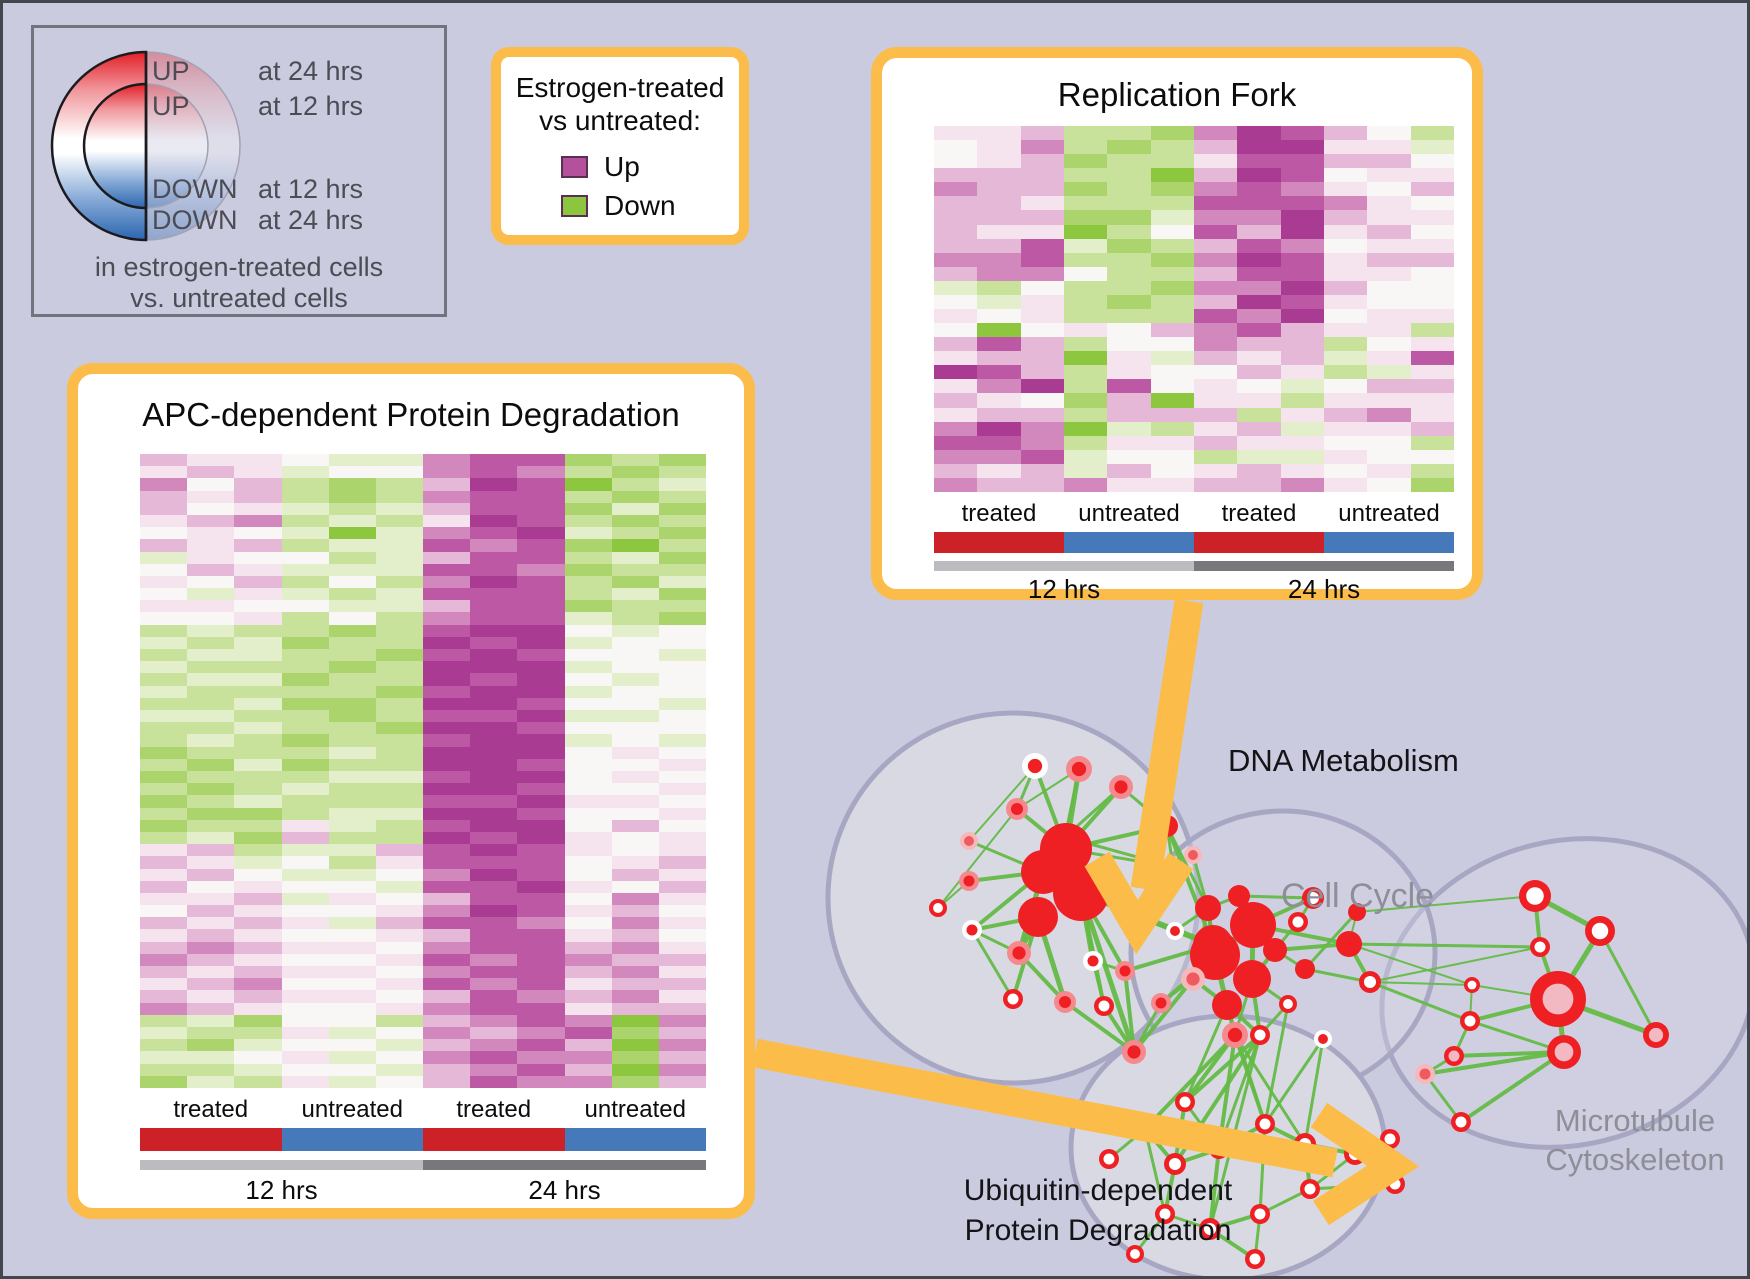 This screenshot has height=1279, width=1750. What do you see at coordinates (1239, 896) in the screenshot?
I see `network-node` at bounding box center [1239, 896].